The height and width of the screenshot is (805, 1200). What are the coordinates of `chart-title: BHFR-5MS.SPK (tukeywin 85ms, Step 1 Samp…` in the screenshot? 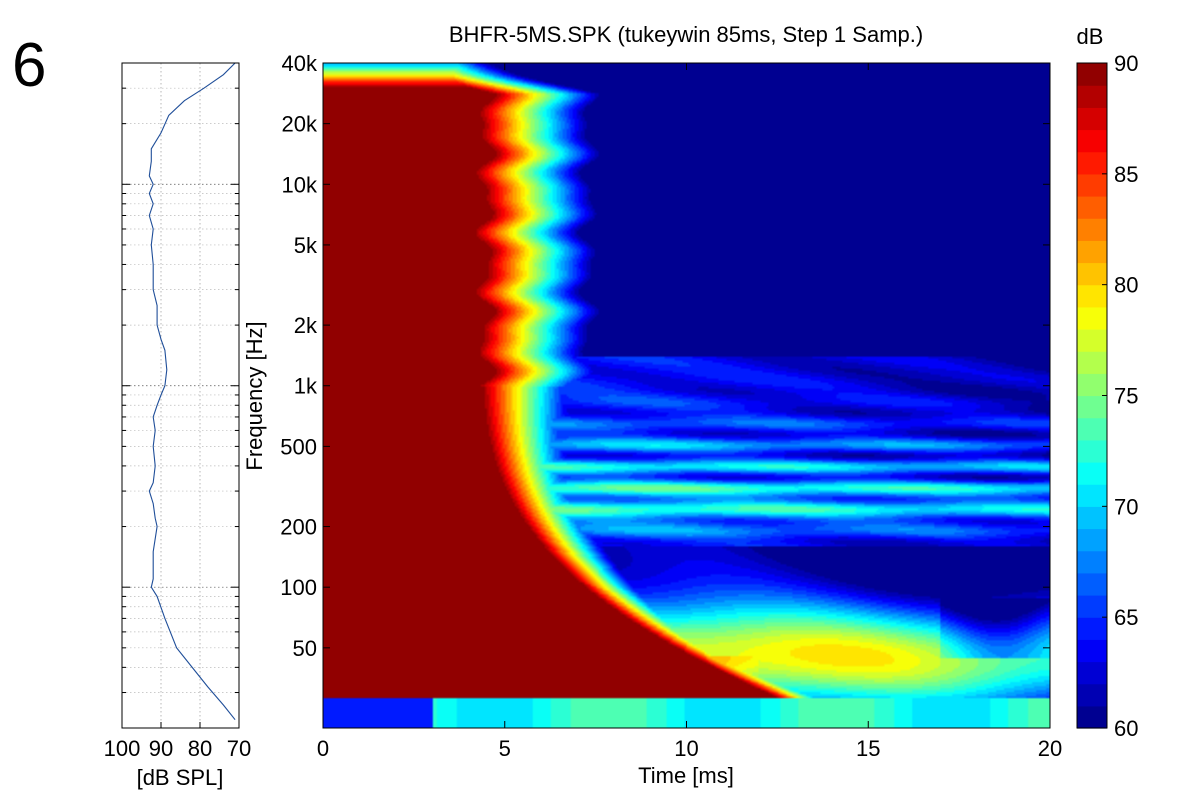 It's located at (686, 34).